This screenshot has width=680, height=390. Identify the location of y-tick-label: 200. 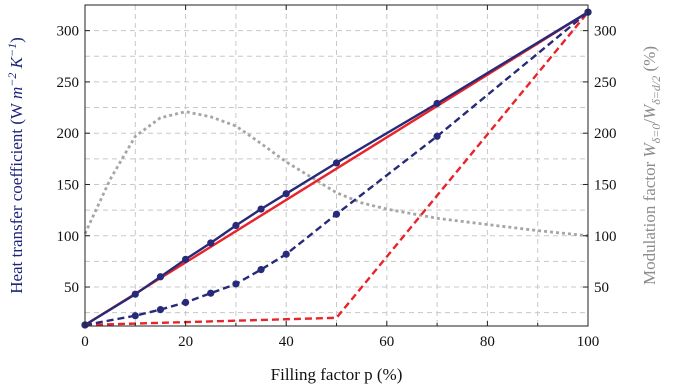
(68, 134).